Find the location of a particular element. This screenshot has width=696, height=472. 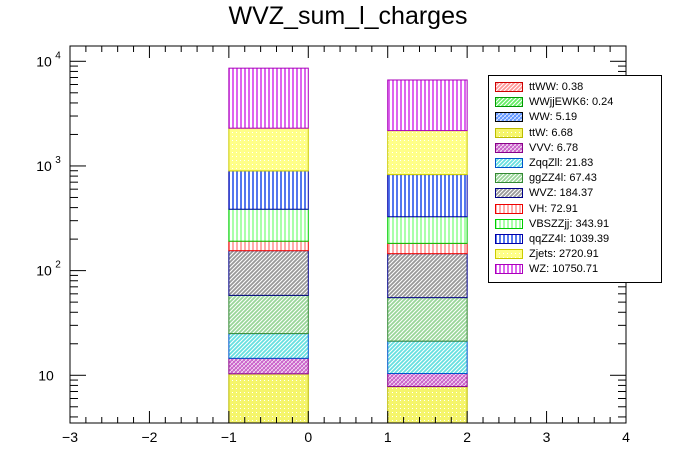

legend-swatch-WVZ is located at coordinates (509, 193).